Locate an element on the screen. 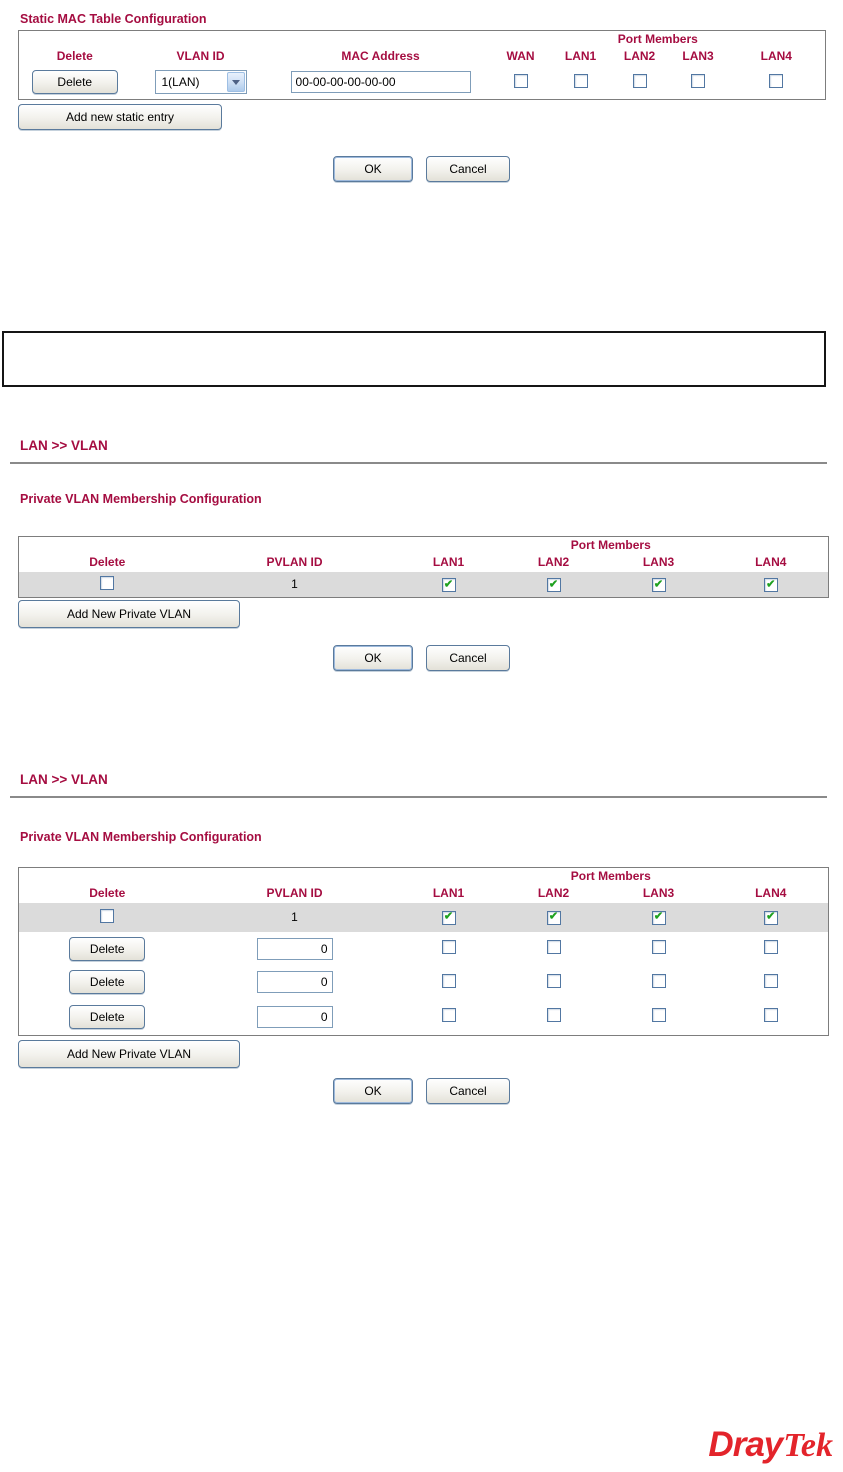 This screenshot has width=843, height=1472. col-header-mac-address: MAC Address is located at coordinates (380, 56).